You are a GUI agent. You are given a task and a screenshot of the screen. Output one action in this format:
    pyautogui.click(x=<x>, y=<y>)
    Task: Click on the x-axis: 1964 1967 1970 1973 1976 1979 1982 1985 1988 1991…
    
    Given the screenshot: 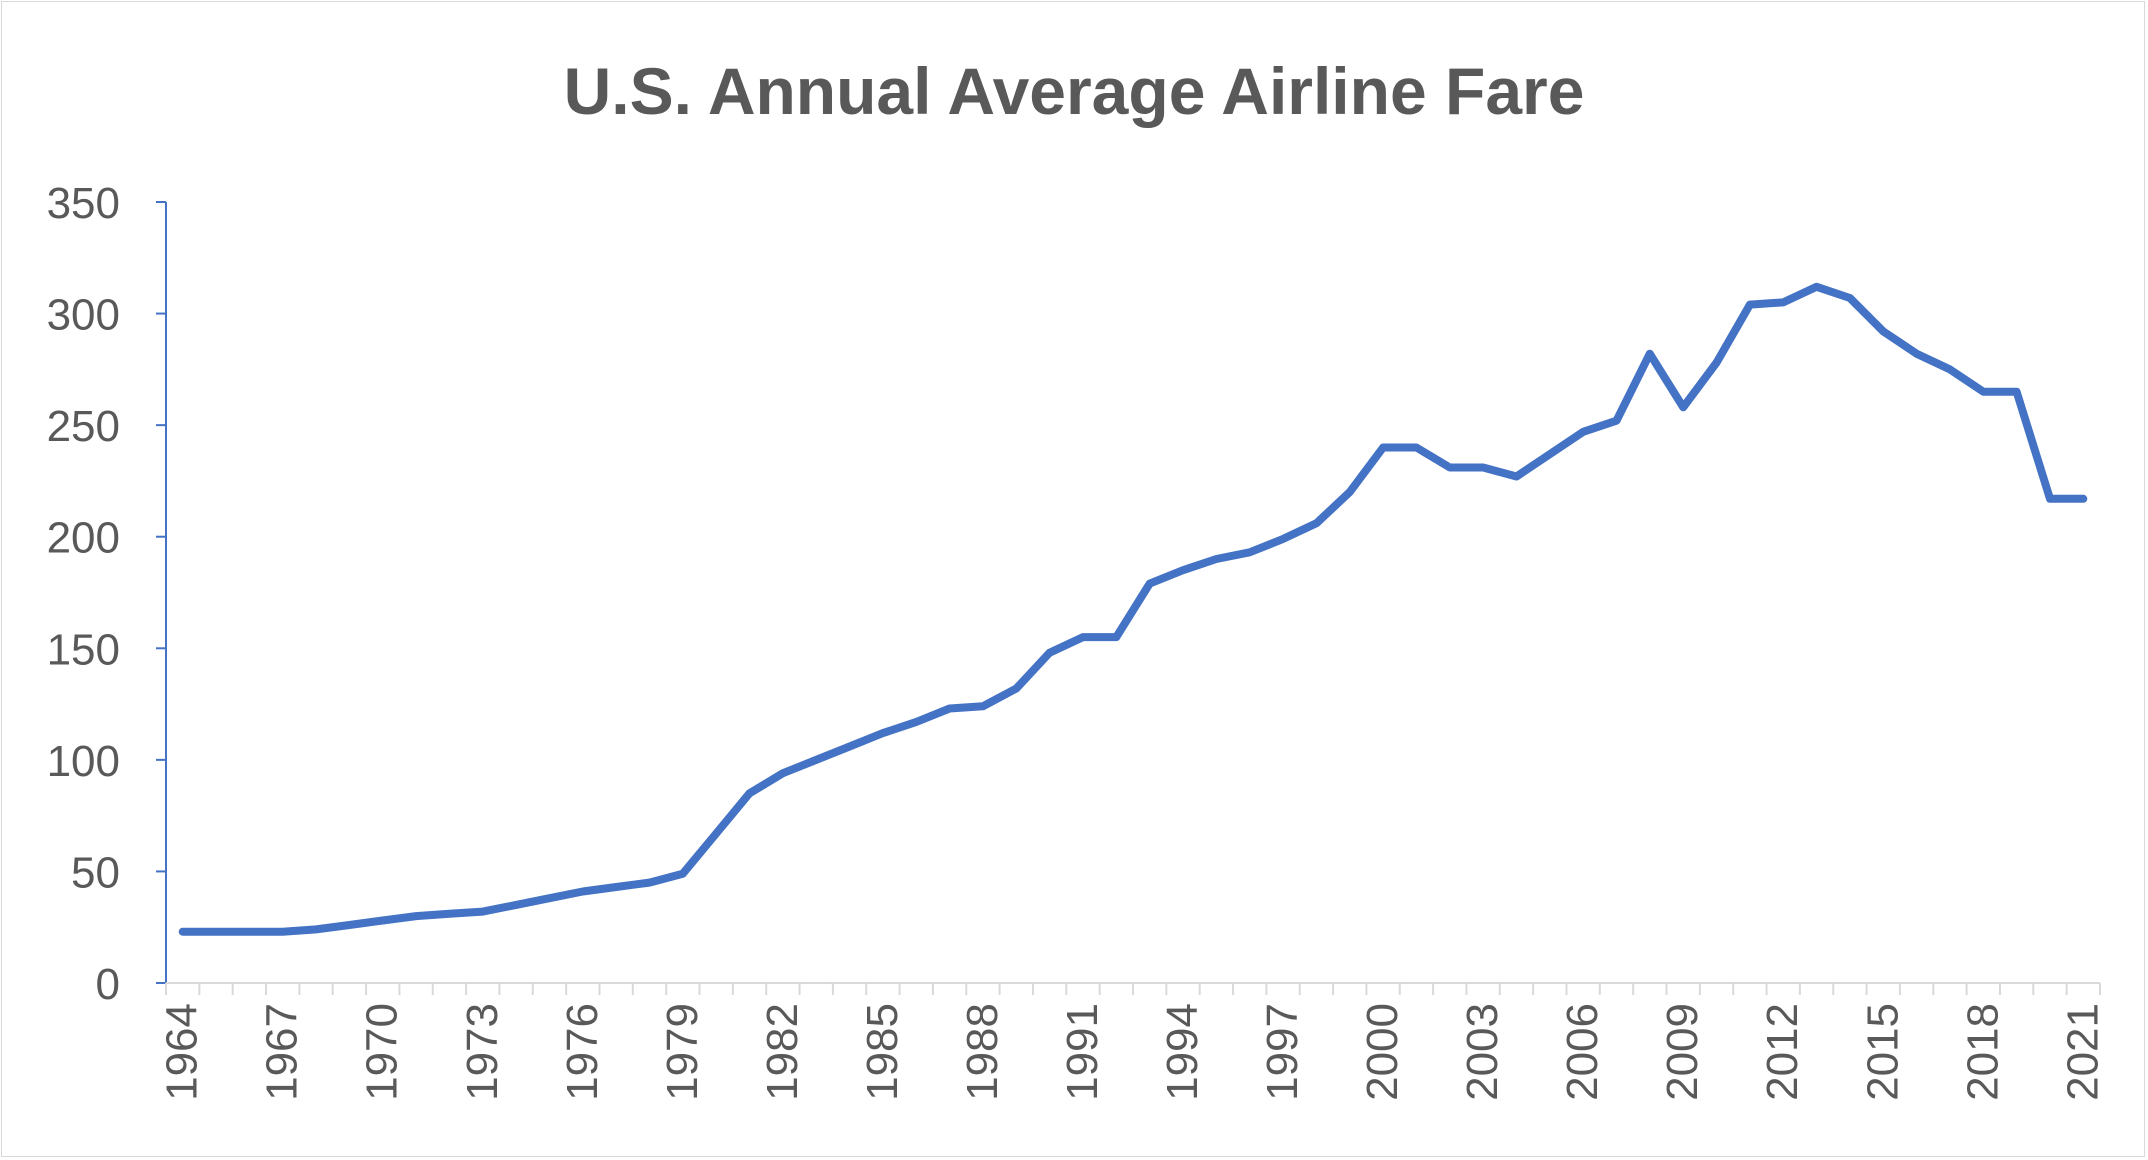 What is the action you would take?
    pyautogui.click(x=1132, y=1041)
    